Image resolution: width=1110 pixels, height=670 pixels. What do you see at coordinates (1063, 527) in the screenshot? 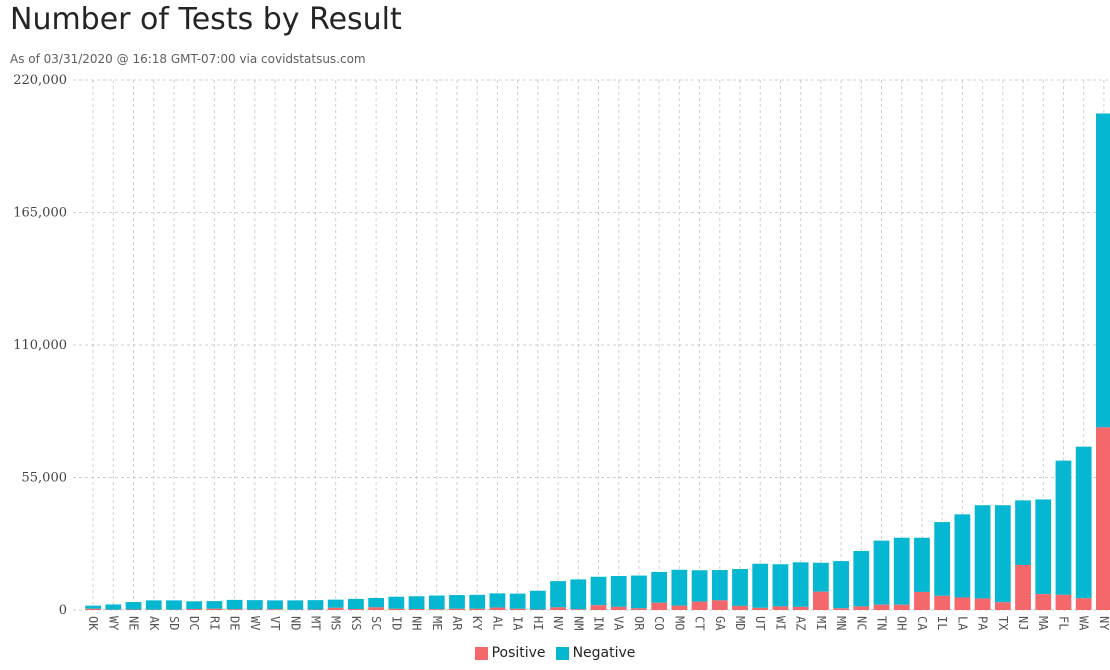
I see `bar-negative-fl` at bounding box center [1063, 527].